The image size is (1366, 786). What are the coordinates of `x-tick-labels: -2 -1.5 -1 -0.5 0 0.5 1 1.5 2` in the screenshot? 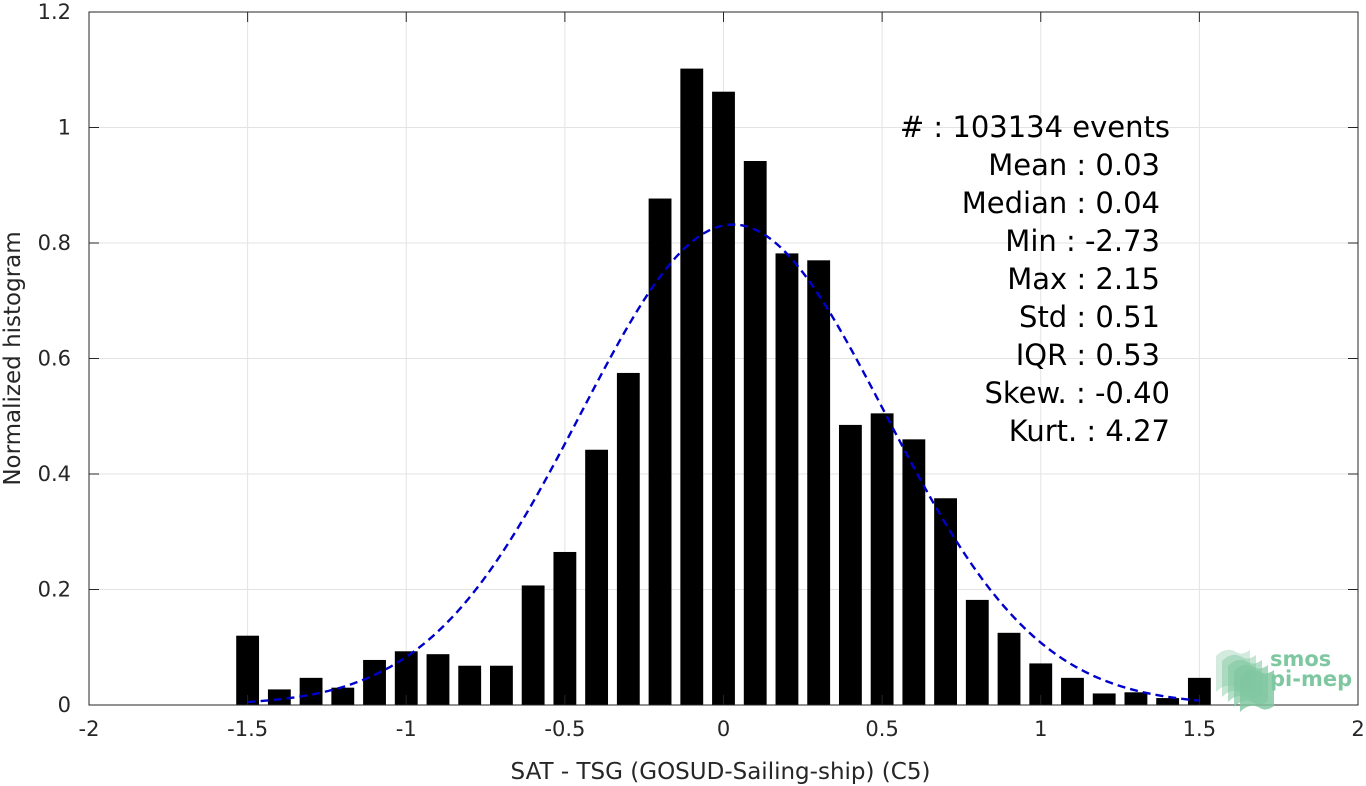 It's located at (722, 729).